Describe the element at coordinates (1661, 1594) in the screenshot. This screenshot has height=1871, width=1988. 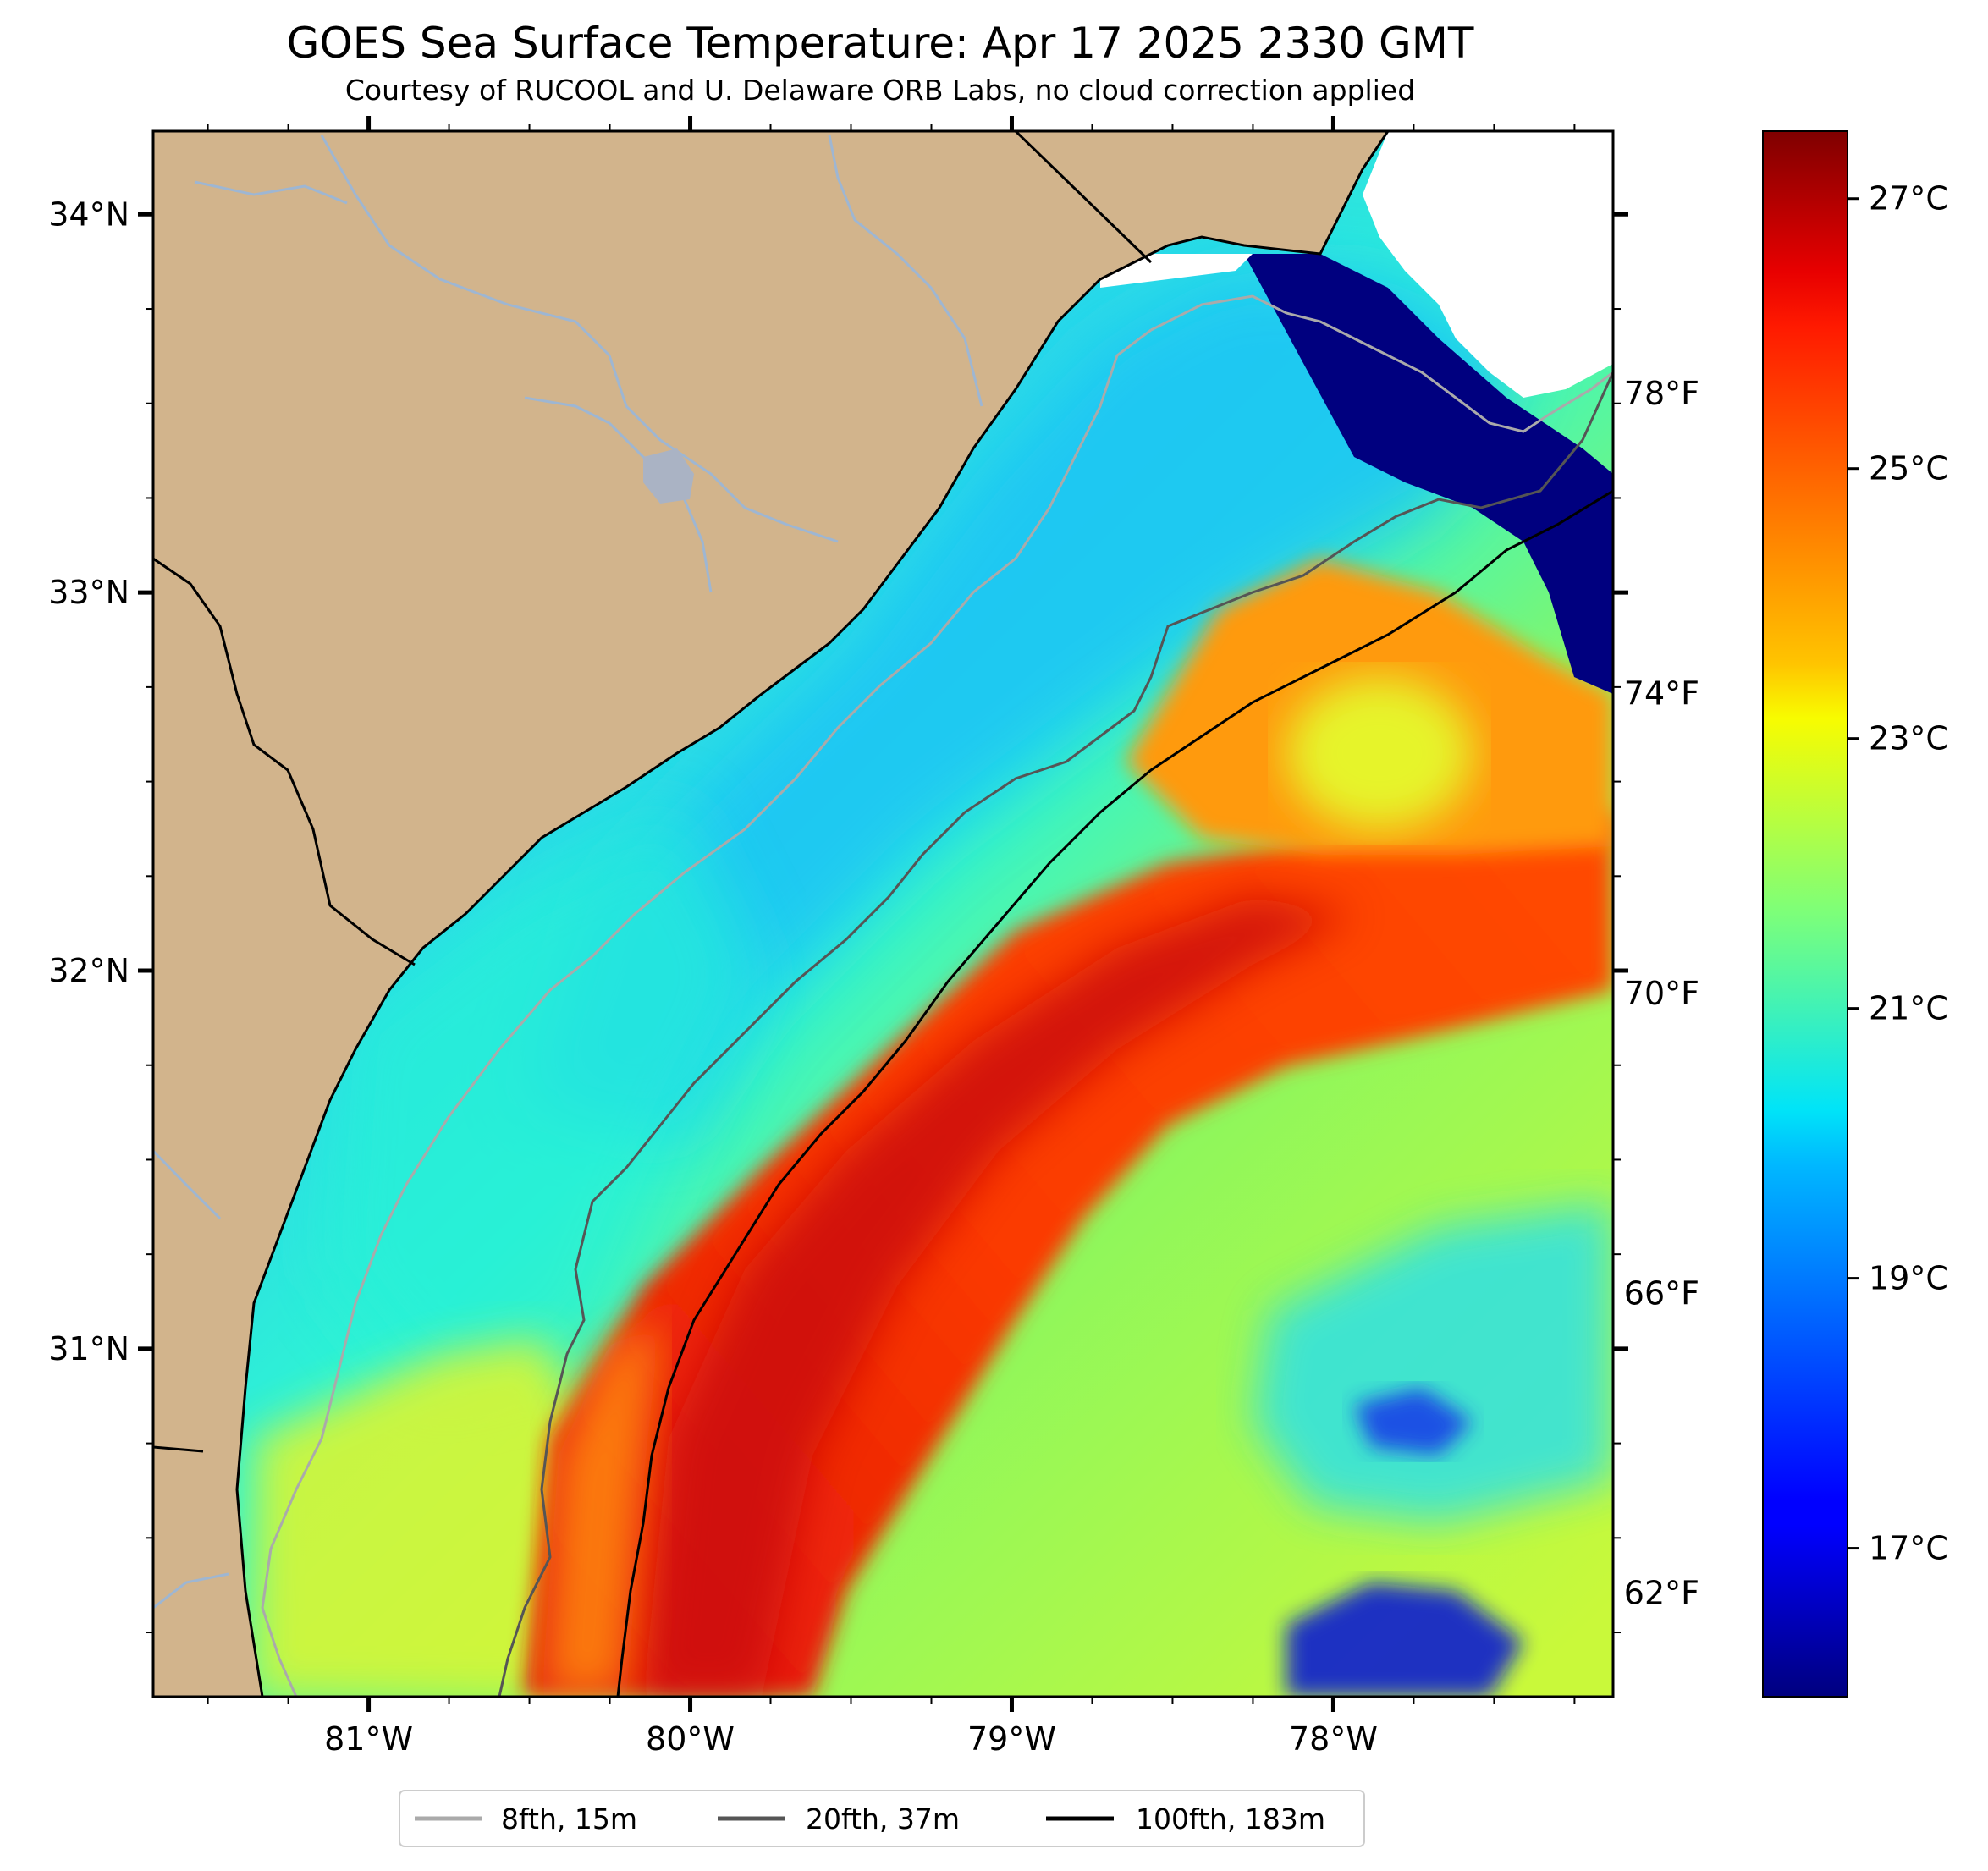
I see `colorbar-f-label: 62°F` at that location.